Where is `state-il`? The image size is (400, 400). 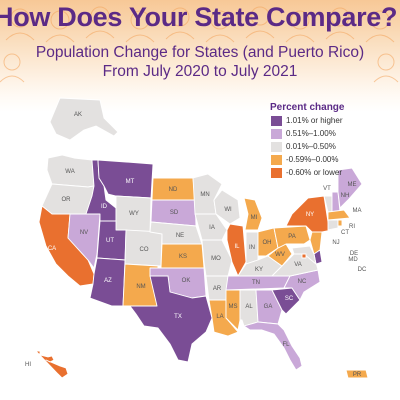
state-il is located at coordinates (236, 250).